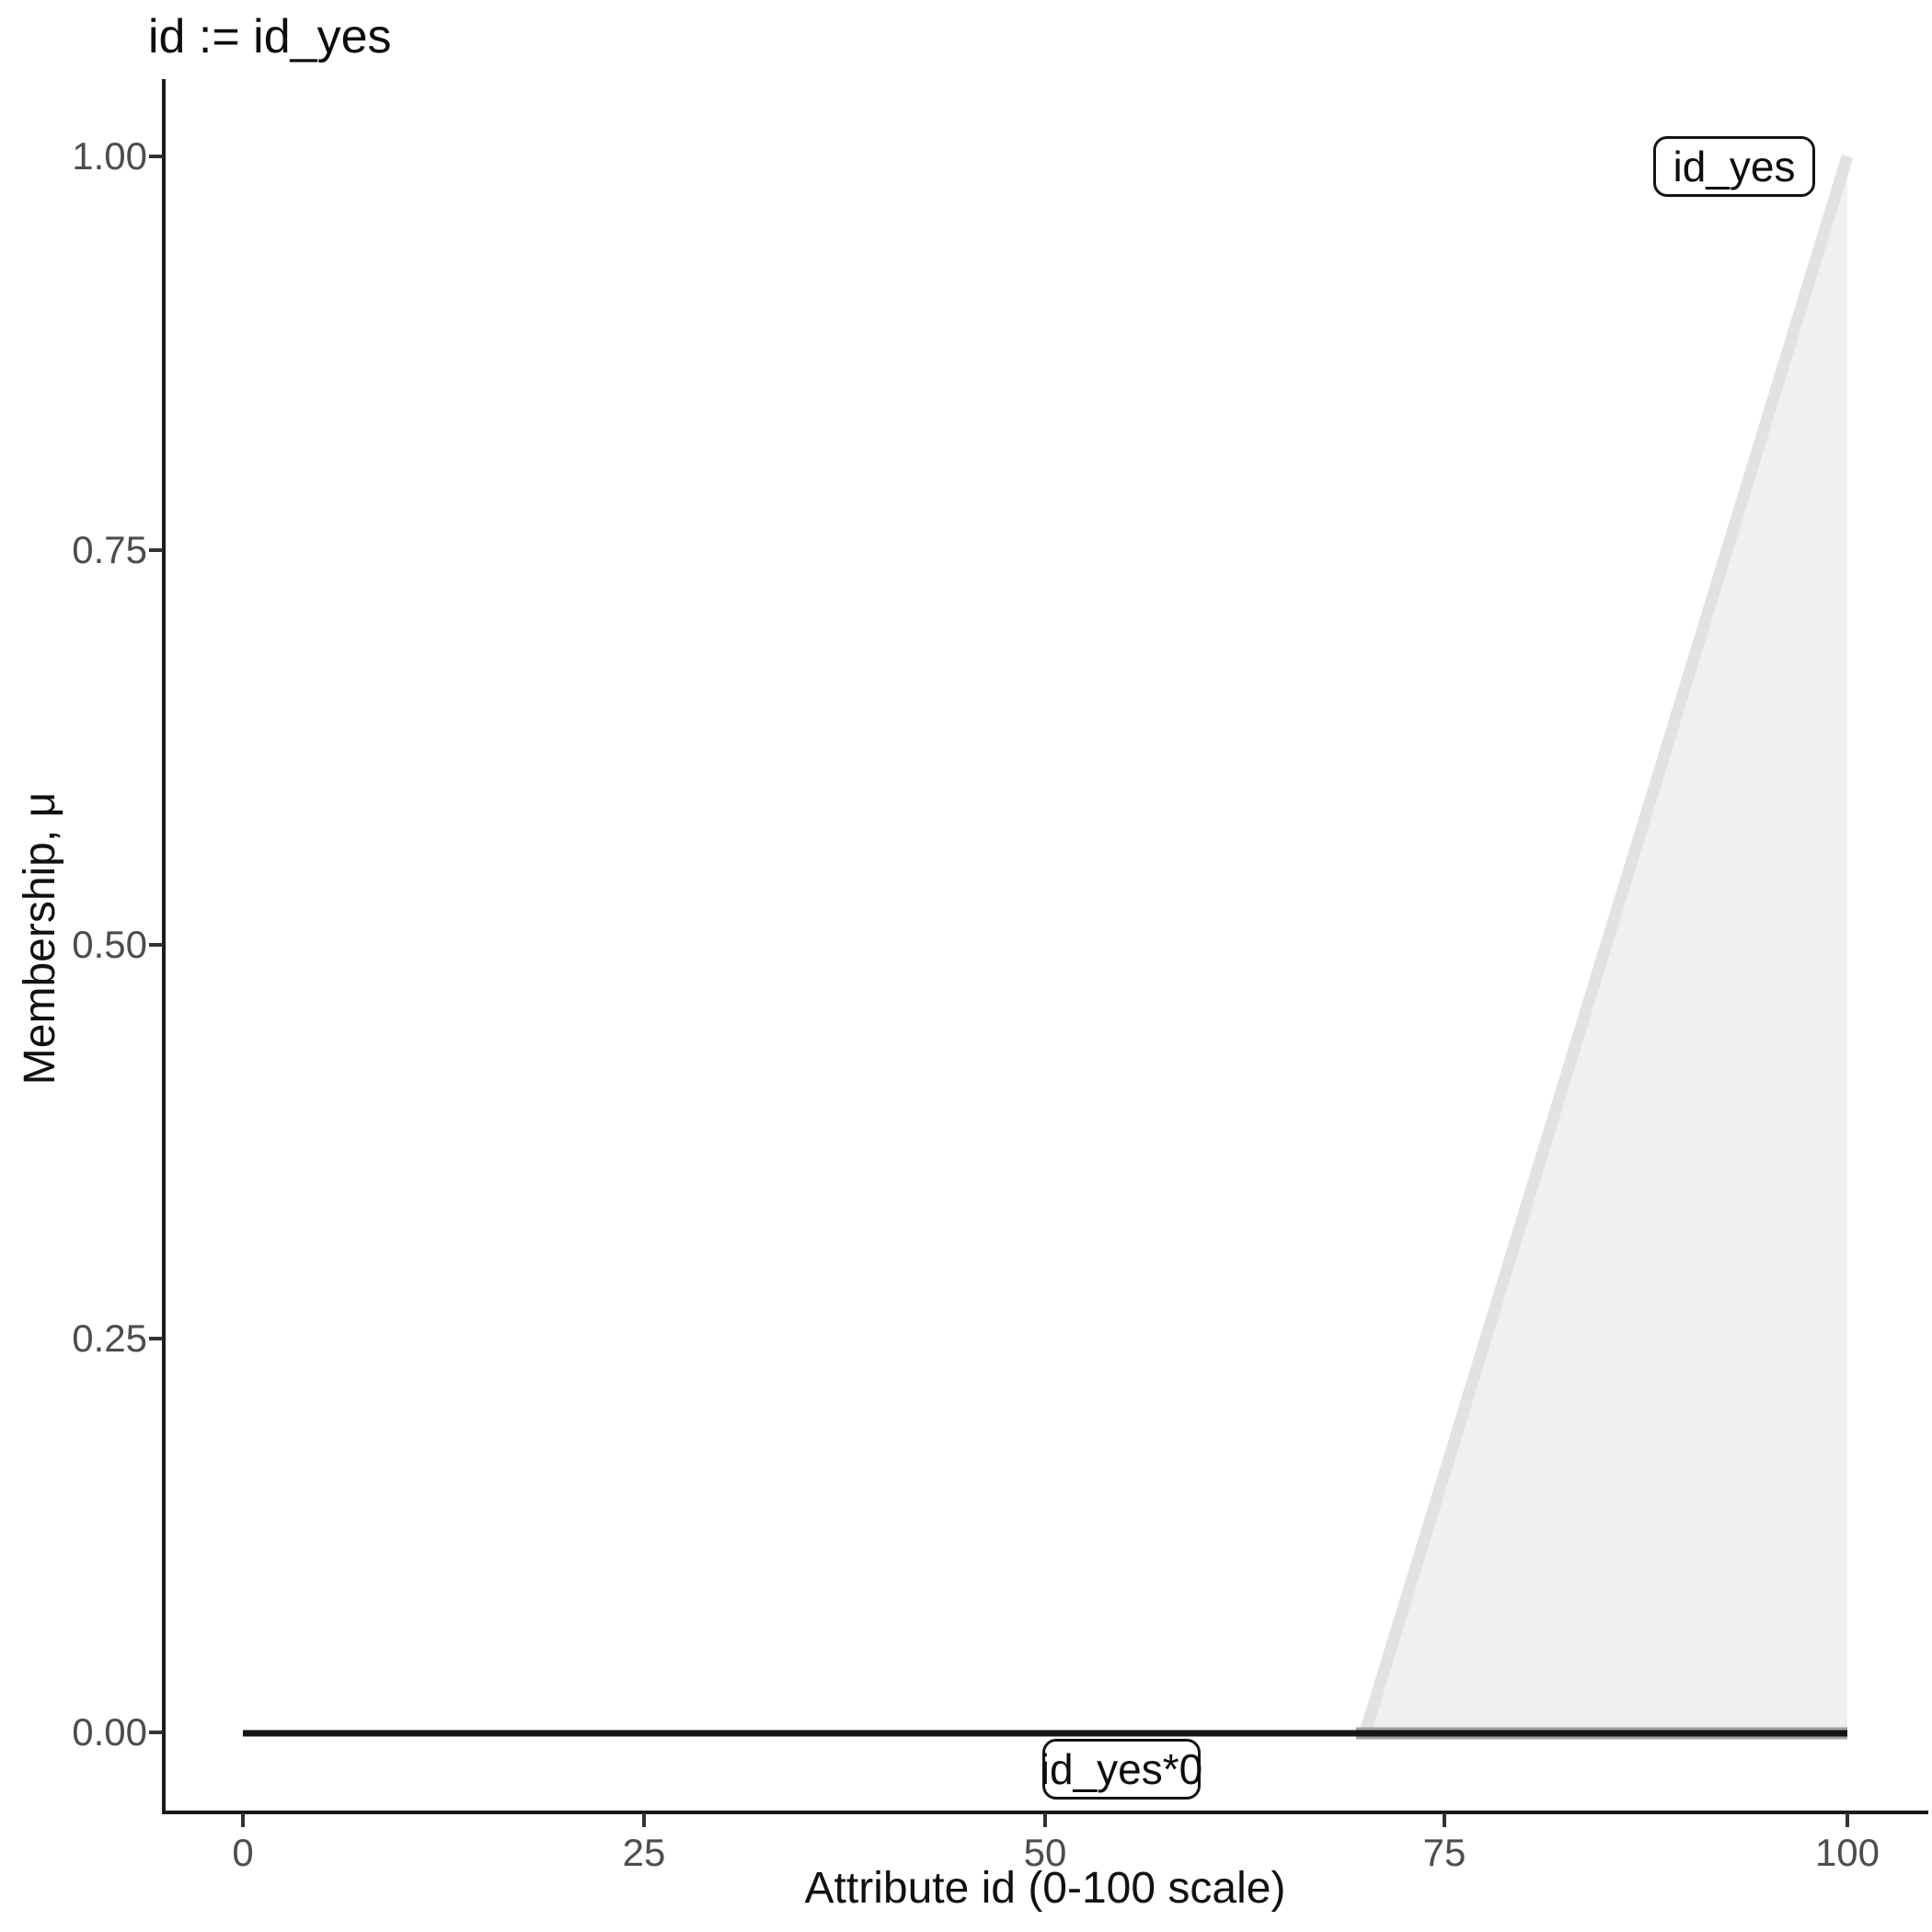 The width and height of the screenshot is (1932, 1932). What do you see at coordinates (1045, 1888) in the screenshot?
I see `x-axis-title: Attribute id (0-100 scale)` at bounding box center [1045, 1888].